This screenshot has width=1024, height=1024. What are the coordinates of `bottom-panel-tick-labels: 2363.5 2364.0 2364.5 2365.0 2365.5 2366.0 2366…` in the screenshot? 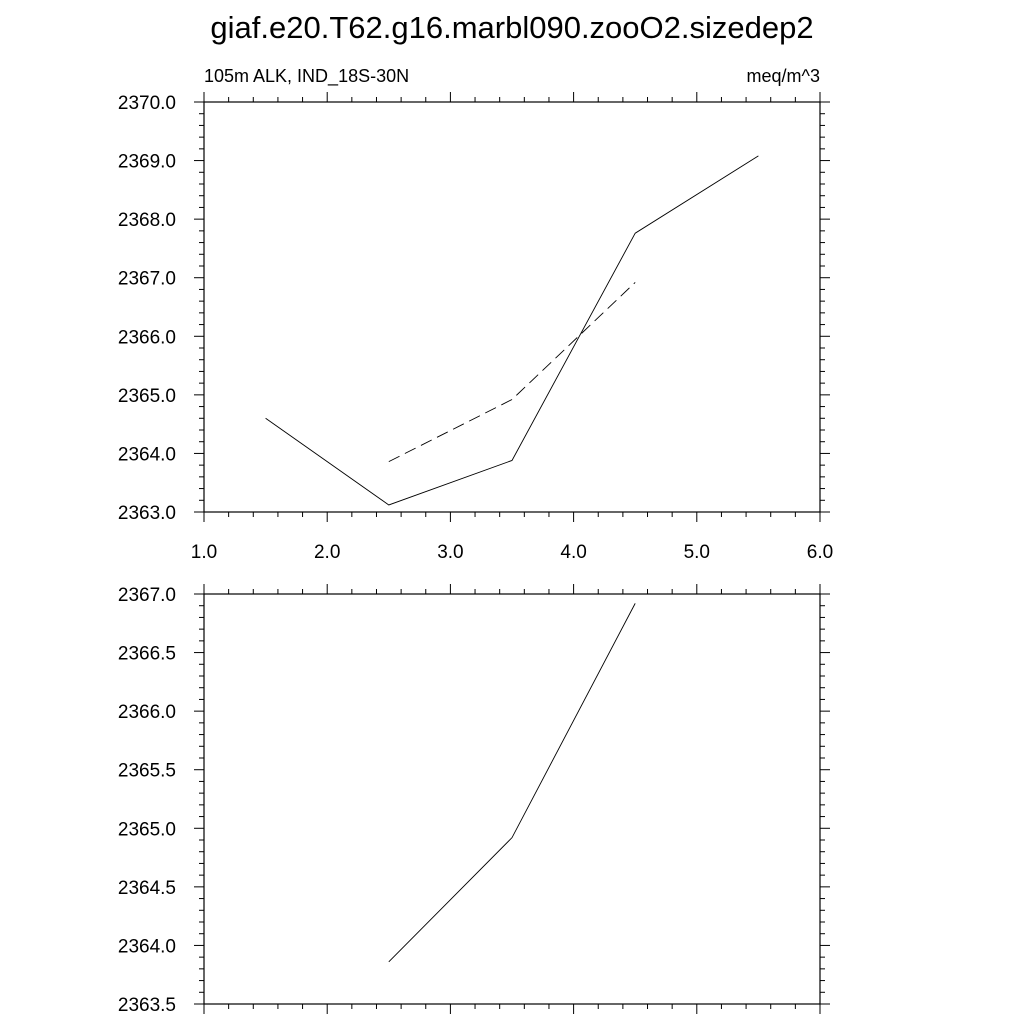 It's located at (147, 800).